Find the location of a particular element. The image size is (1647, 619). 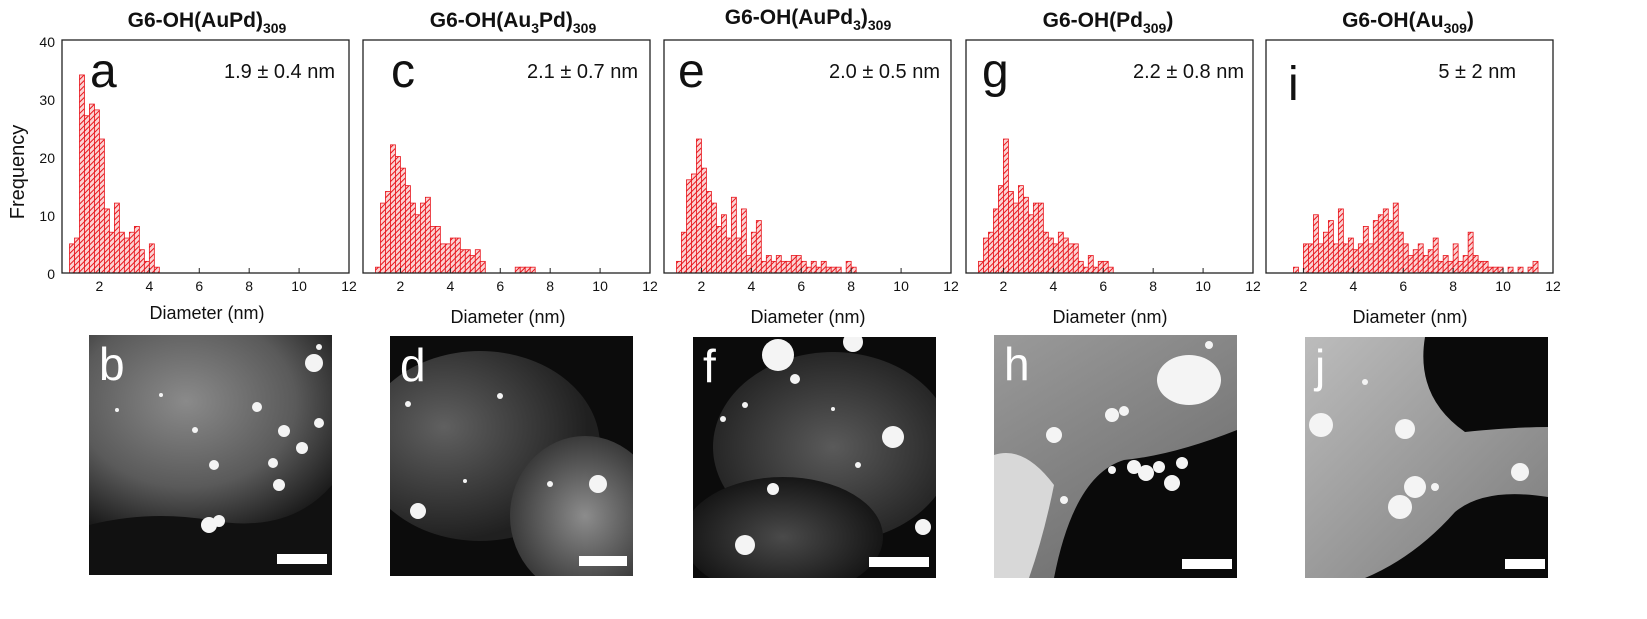

panel-letter: b is located at coordinates (112, 364).